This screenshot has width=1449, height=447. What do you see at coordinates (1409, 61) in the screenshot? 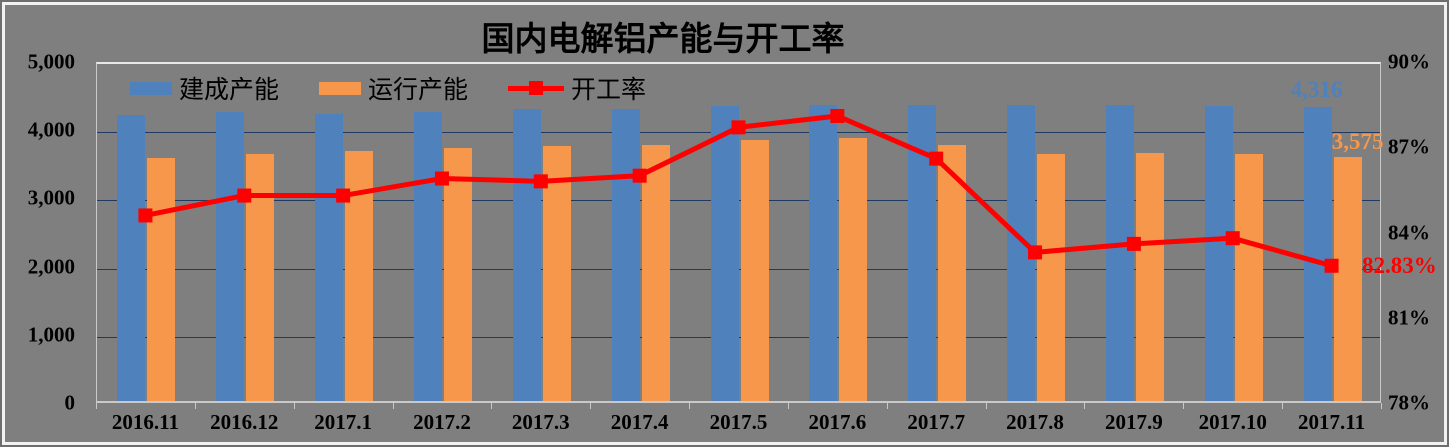
I see `y-right-tick-label: 90%` at bounding box center [1409, 61].